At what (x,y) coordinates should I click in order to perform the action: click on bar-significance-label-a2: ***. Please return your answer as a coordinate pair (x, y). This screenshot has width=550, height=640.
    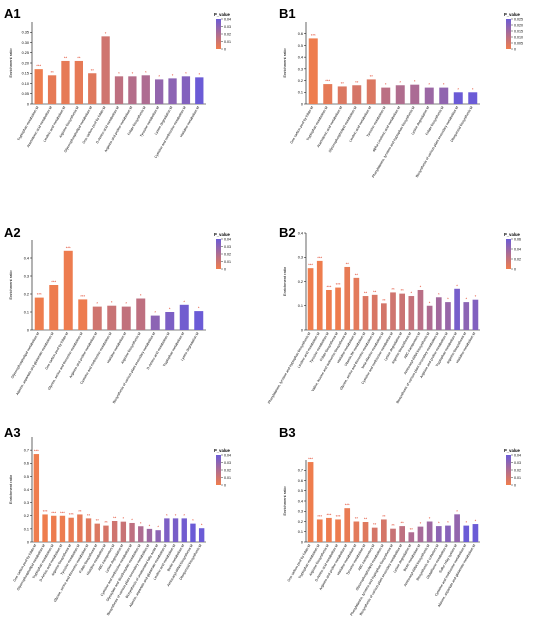
    Looking at the image, I should click on (82, 296).